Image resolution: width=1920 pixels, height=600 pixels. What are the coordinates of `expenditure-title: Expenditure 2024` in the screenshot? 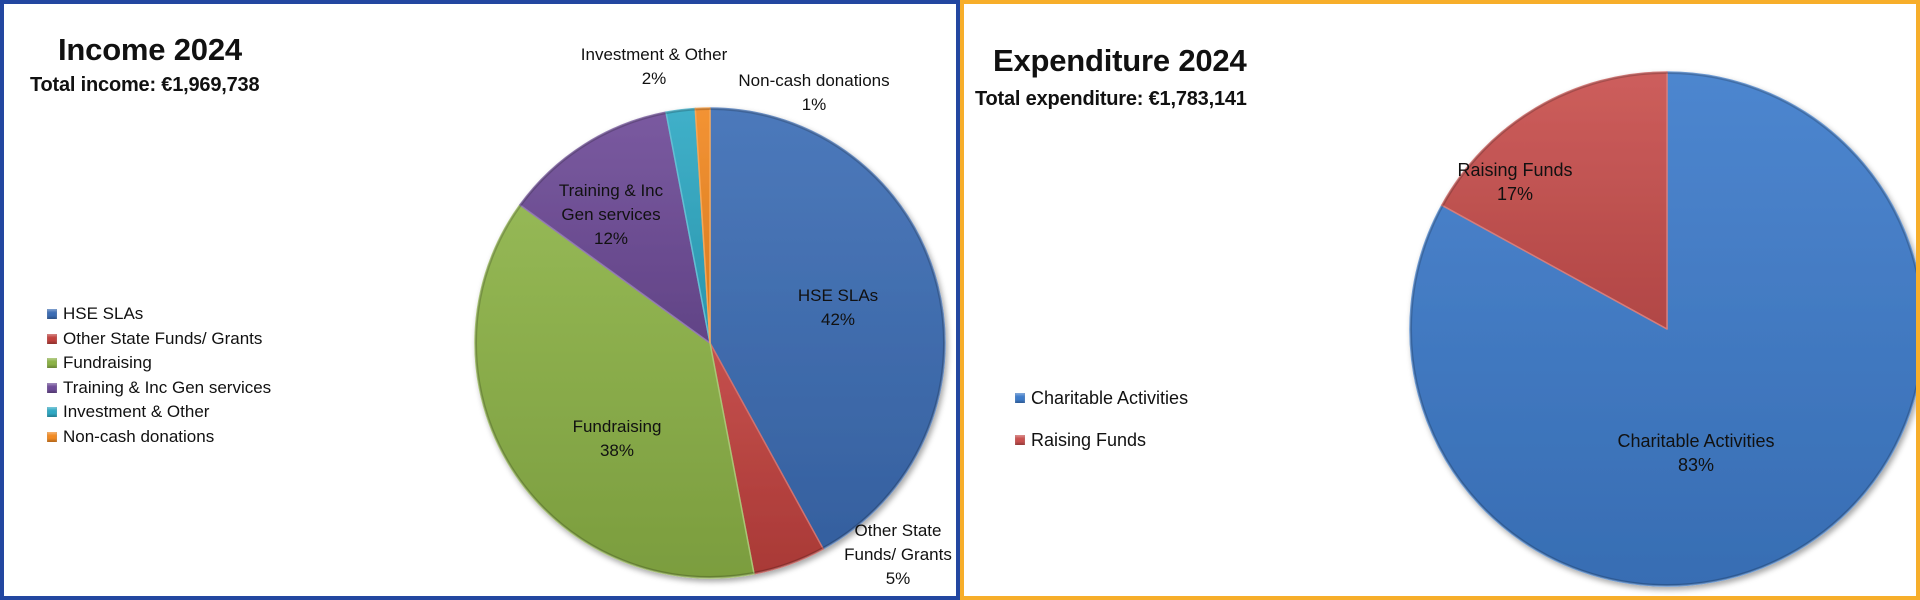 It's located at (1120, 60).